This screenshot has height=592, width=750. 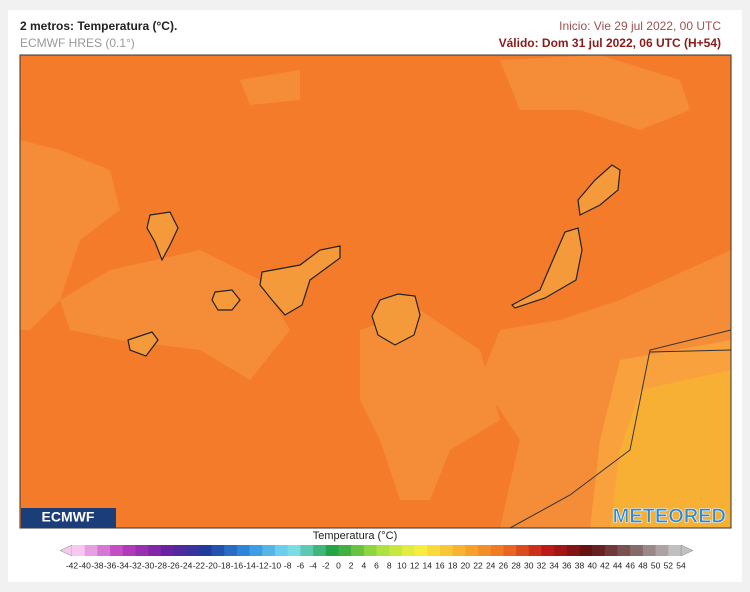 What do you see at coordinates (542, 565) in the screenshot?
I see `colorbar-tick-label: 32` at bounding box center [542, 565].